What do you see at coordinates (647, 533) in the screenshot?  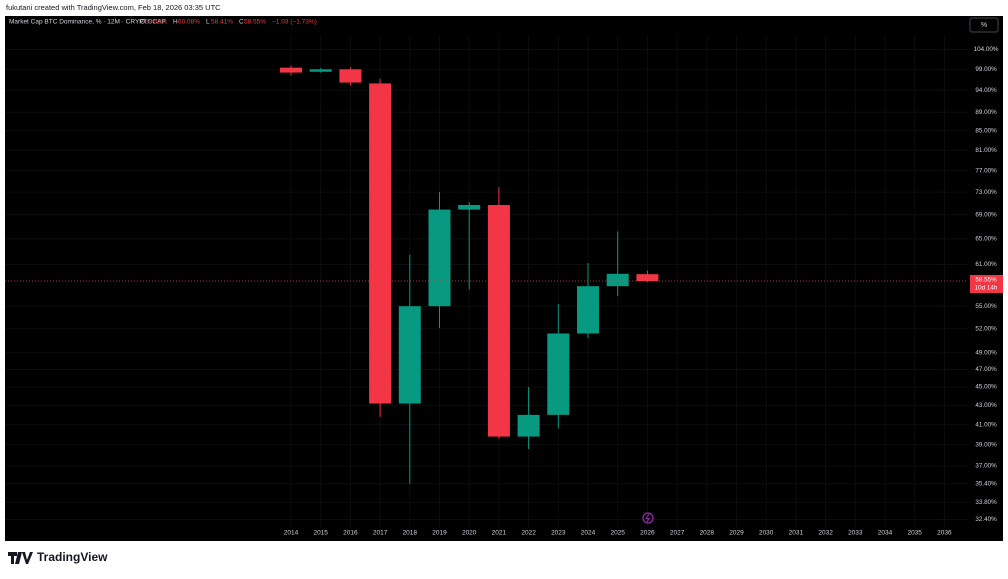 I see `x-tick-label: 2026` at bounding box center [647, 533].